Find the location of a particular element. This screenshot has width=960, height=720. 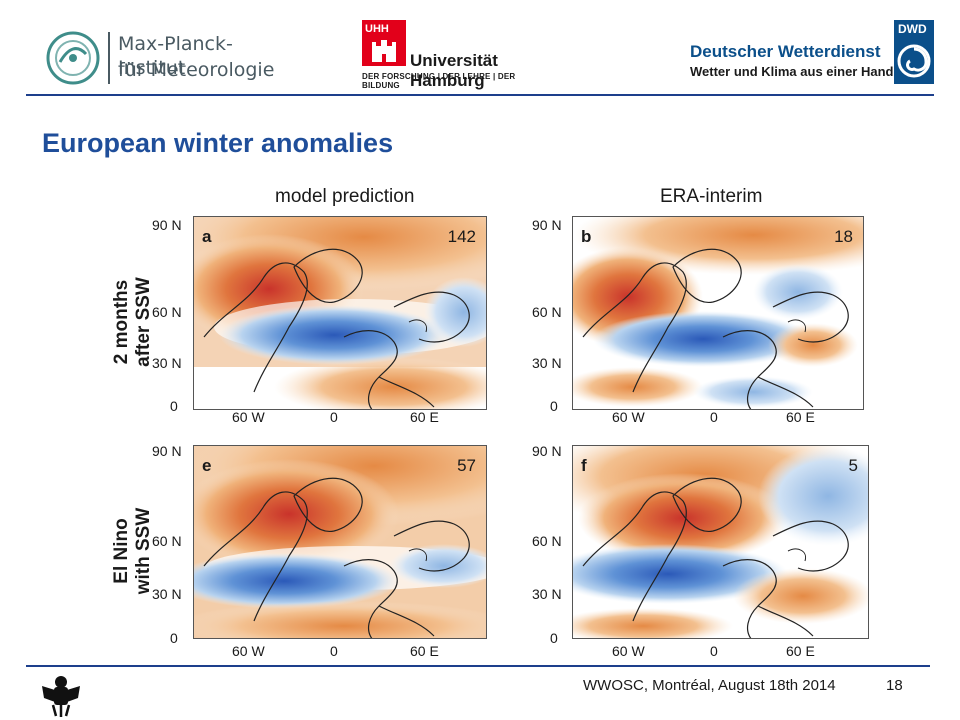

row-label-top: 2 months after SSW is located at coordinates (132, 322).